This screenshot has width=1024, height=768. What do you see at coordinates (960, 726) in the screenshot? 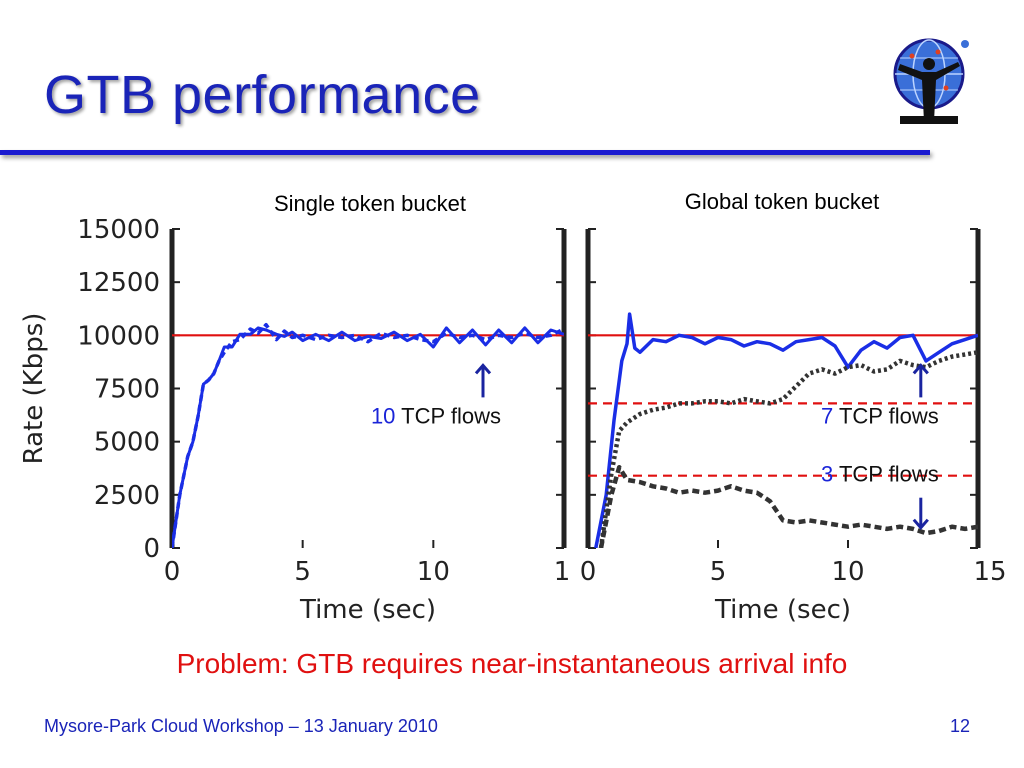
I see `slide-number: 12` at bounding box center [960, 726].